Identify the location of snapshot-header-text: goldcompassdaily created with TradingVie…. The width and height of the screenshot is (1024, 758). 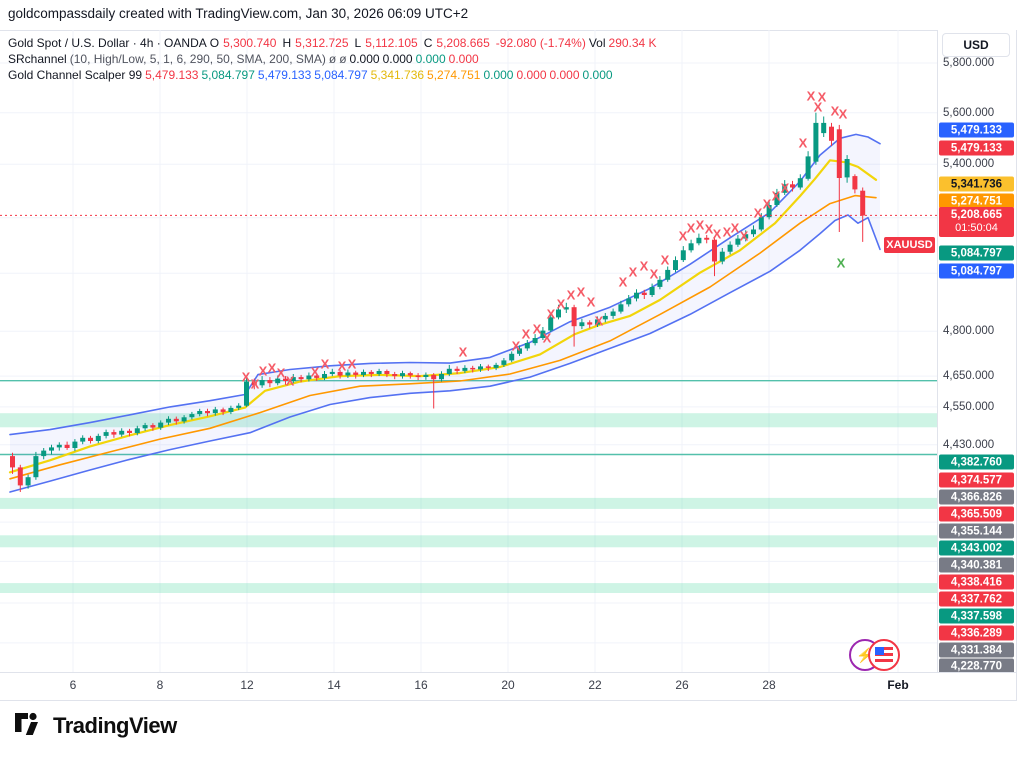
(238, 13).